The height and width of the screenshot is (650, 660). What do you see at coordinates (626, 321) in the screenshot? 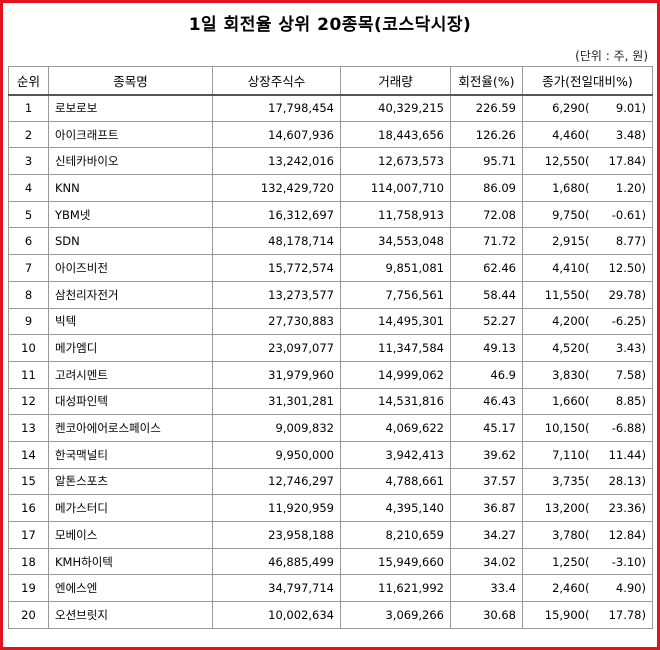
I see `change-percent: -6.25` at bounding box center [626, 321].